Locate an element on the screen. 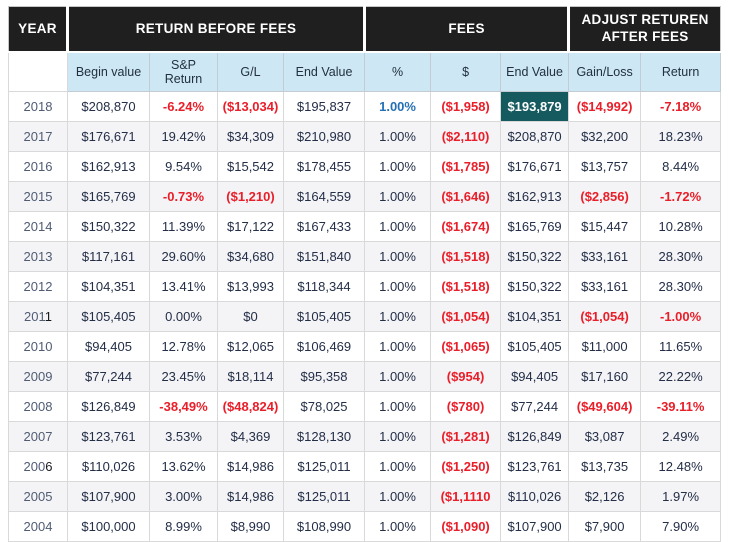 This screenshot has height=542, width=729. cell-sp-return: 23.45% is located at coordinates (183, 376).